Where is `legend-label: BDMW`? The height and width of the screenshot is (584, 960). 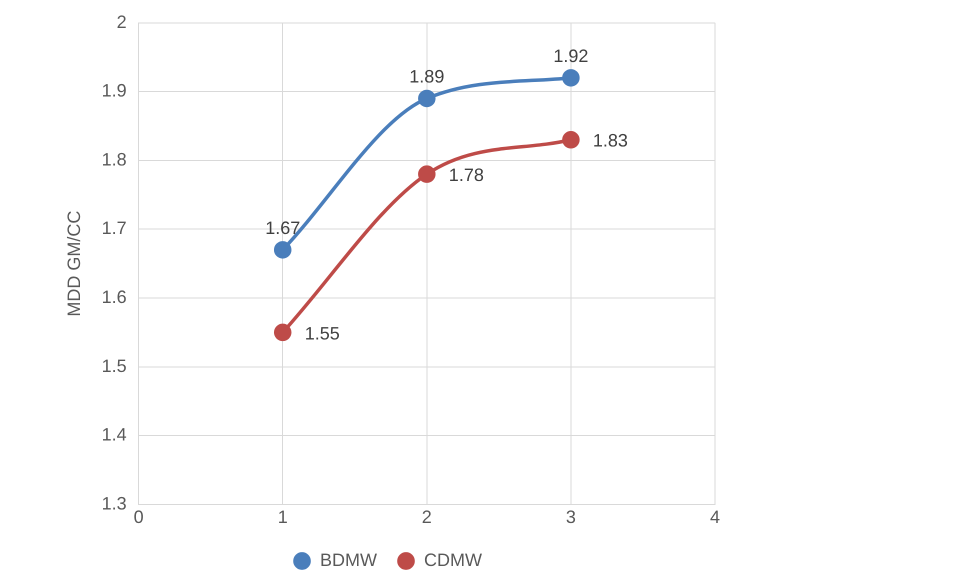 legend-label: BDMW is located at coordinates (349, 560).